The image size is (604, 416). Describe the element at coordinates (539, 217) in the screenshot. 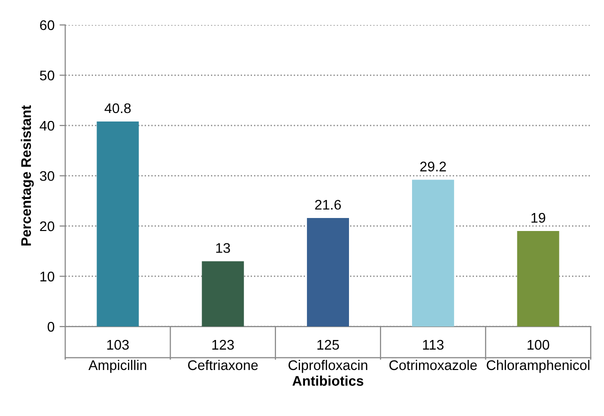

I see `data-label: 19` at that location.